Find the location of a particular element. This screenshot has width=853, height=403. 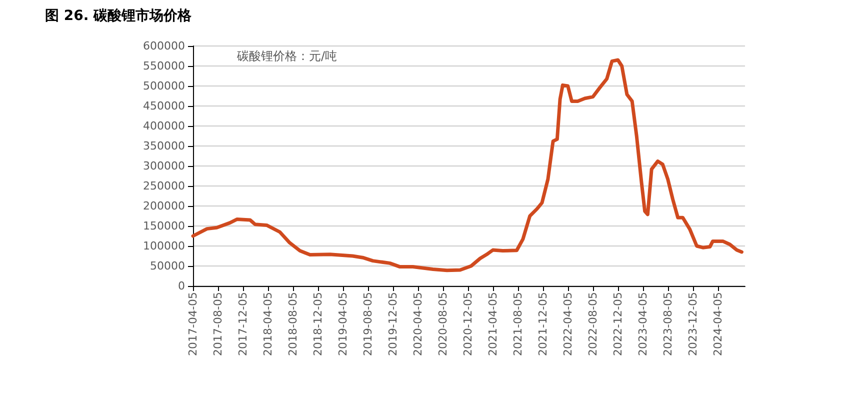

y-tick-label: 300000 is located at coordinates (164, 166).